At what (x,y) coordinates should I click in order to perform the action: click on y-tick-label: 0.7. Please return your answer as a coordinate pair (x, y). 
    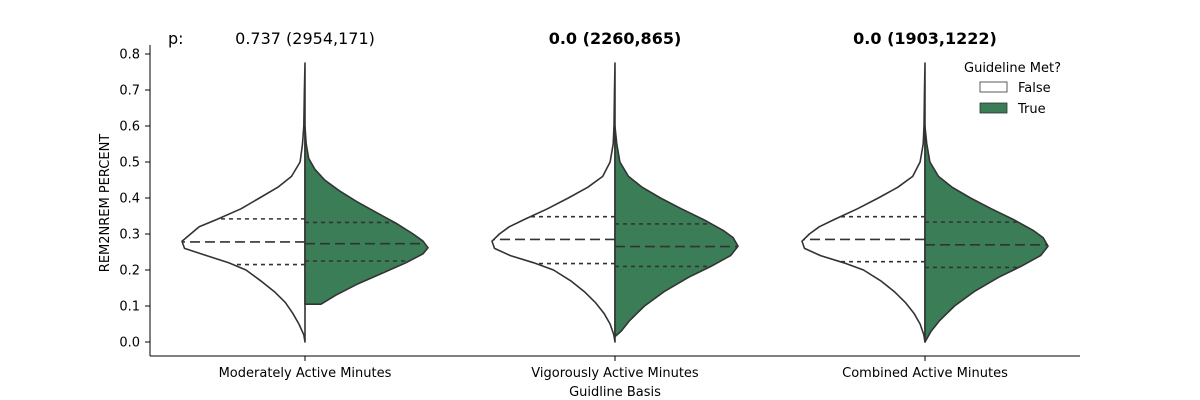
    Looking at the image, I should click on (129, 91).